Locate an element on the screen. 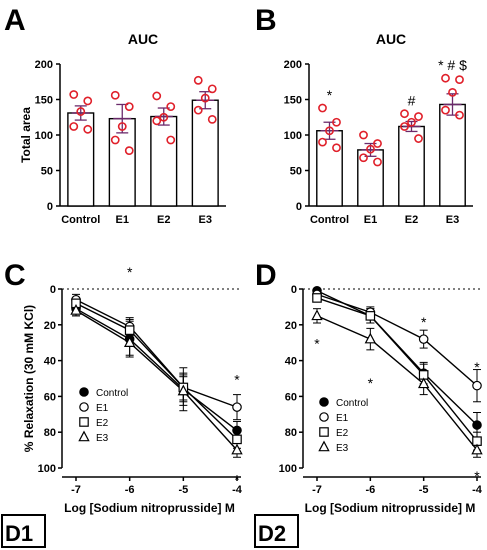  y-tick-label: 150 is located at coordinates (44, 101).